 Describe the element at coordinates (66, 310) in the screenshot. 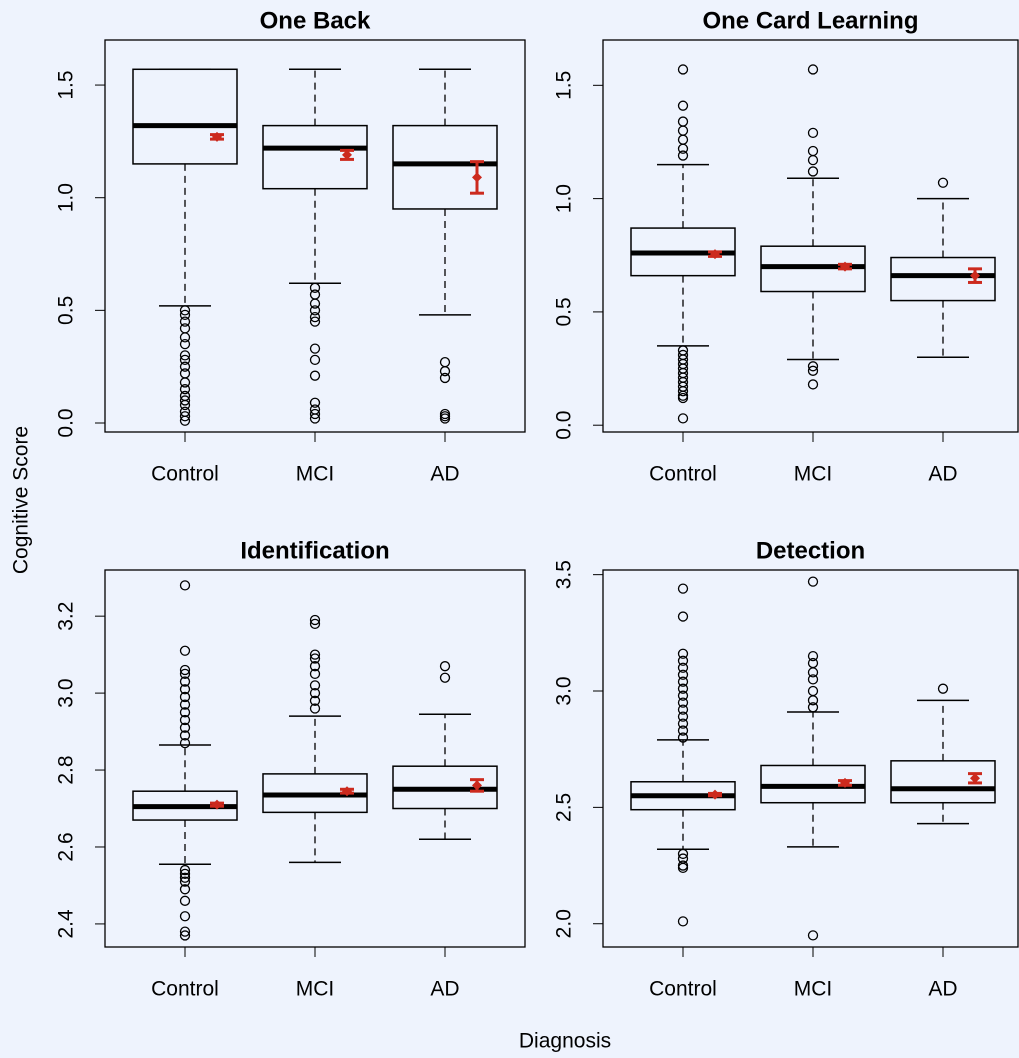

I see `y-tick-label: 0.5` at that location.